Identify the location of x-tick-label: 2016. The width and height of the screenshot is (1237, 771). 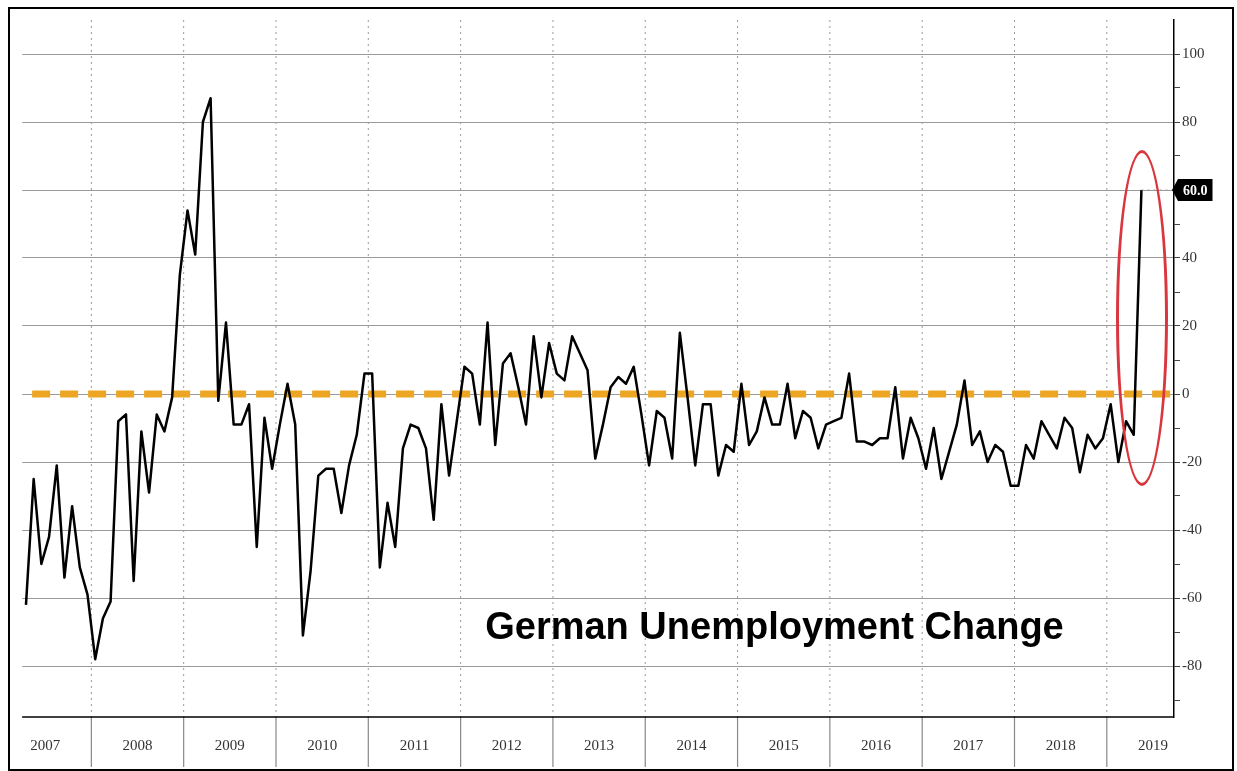
(876, 744).